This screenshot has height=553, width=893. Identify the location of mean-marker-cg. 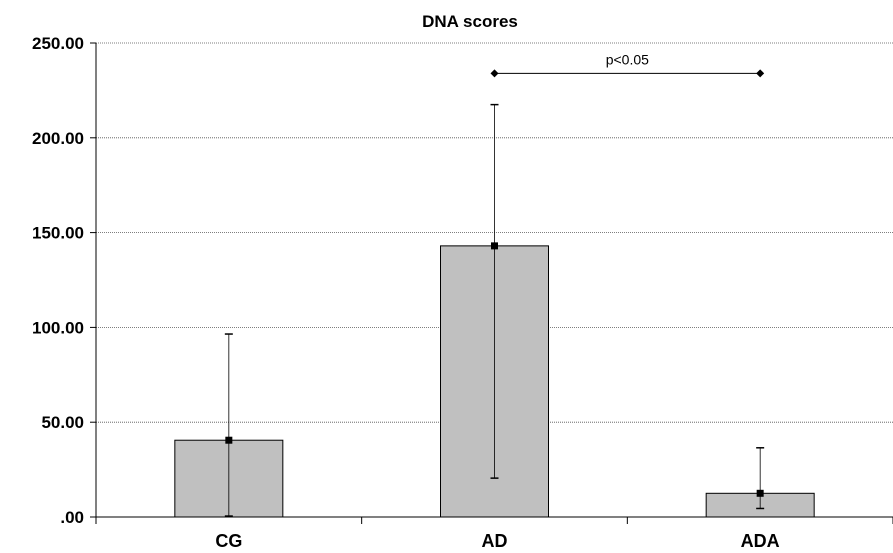
(229, 440).